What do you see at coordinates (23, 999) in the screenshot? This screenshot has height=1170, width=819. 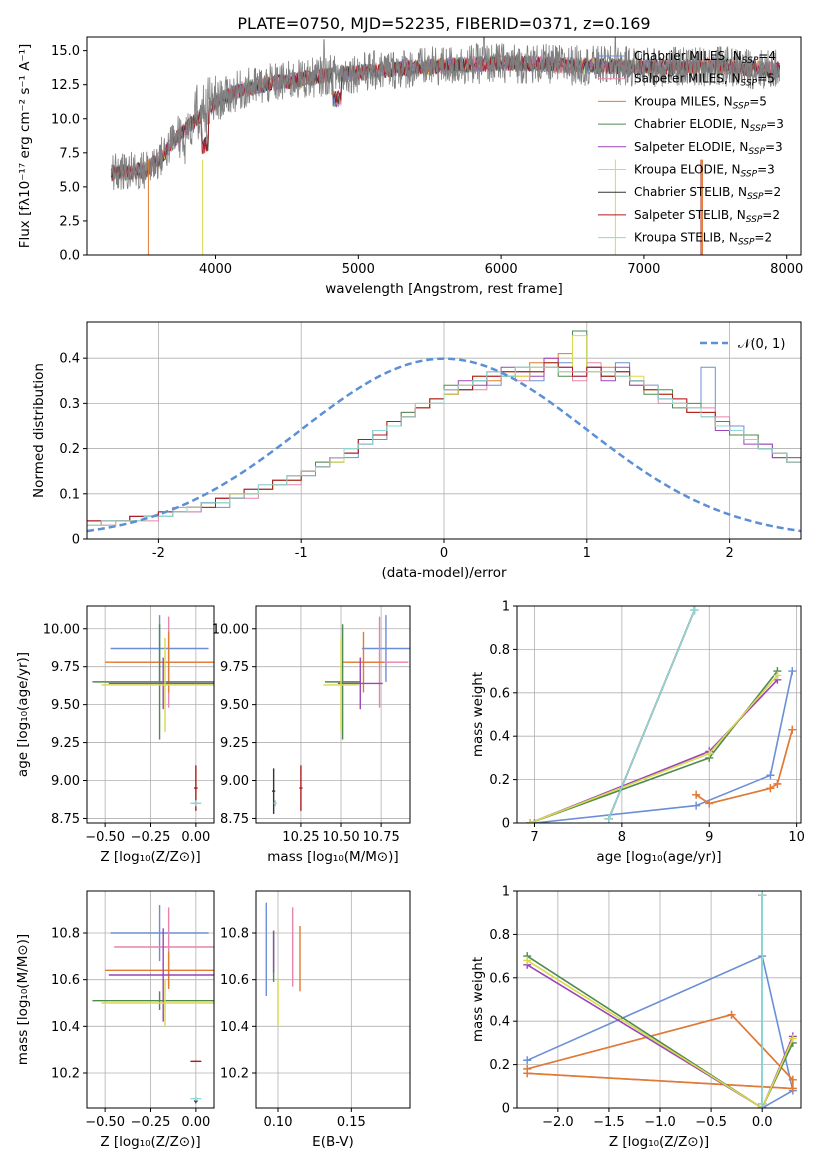 I see `y-axis-label: mass [log₁₀(M/M⊙)]` at bounding box center [23, 999].